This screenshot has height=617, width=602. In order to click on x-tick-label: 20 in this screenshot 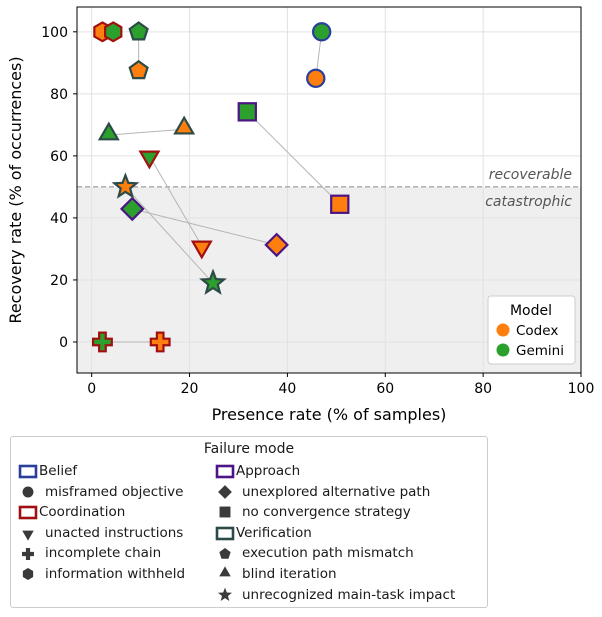, I will do `click(190, 389)`.